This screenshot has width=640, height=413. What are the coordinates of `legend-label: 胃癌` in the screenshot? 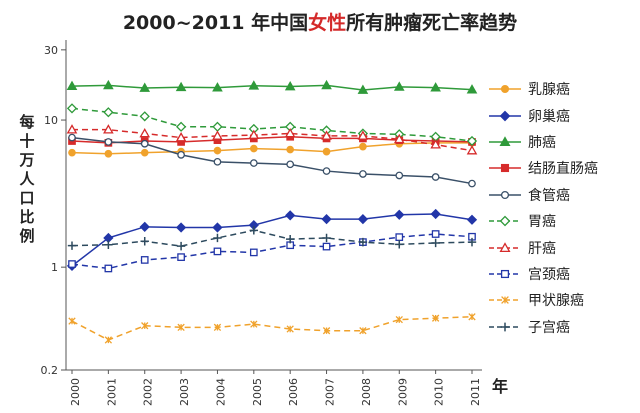 It's located at (542, 222).